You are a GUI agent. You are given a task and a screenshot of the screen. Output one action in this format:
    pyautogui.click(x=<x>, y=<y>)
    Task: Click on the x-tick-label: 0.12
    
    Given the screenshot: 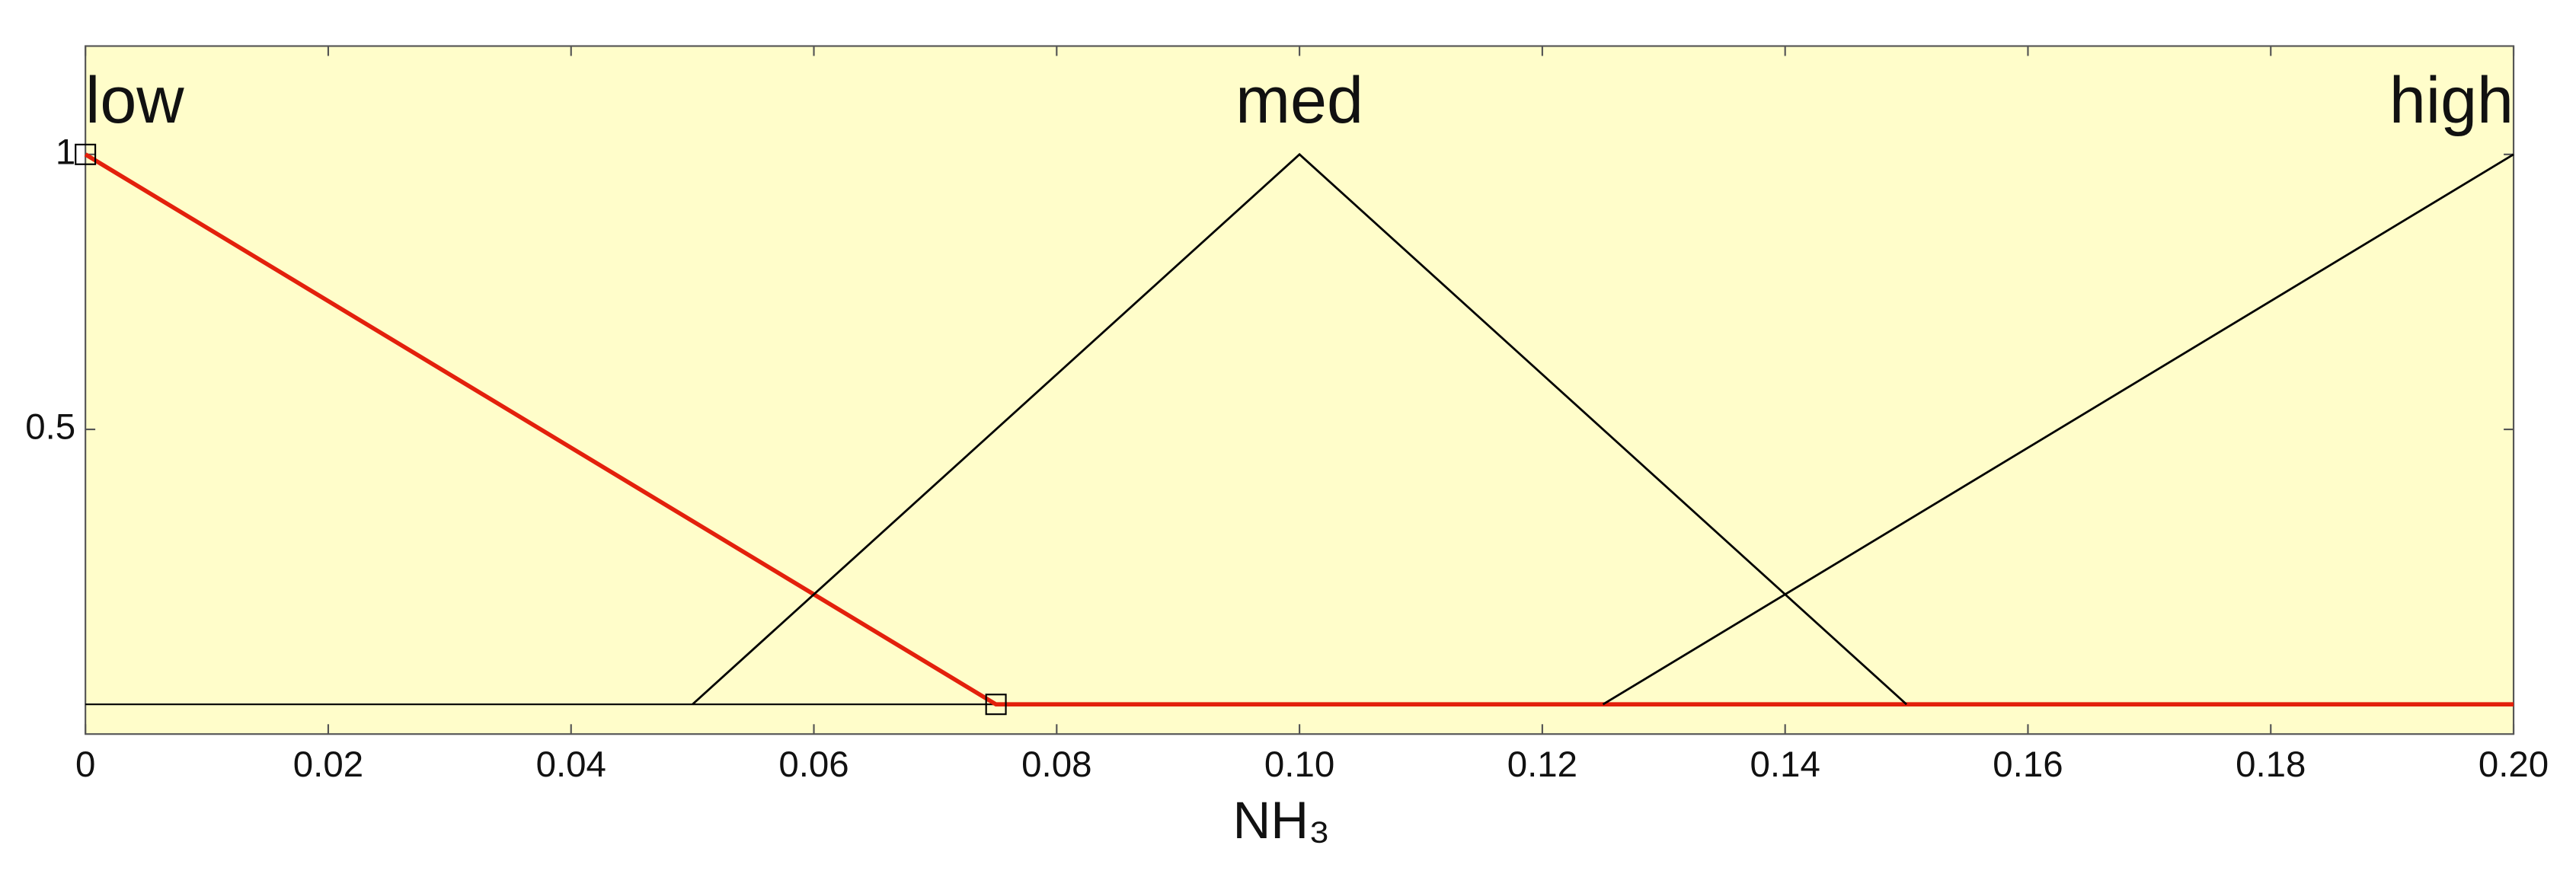 What is the action you would take?
    pyautogui.click(x=1542, y=765)
    